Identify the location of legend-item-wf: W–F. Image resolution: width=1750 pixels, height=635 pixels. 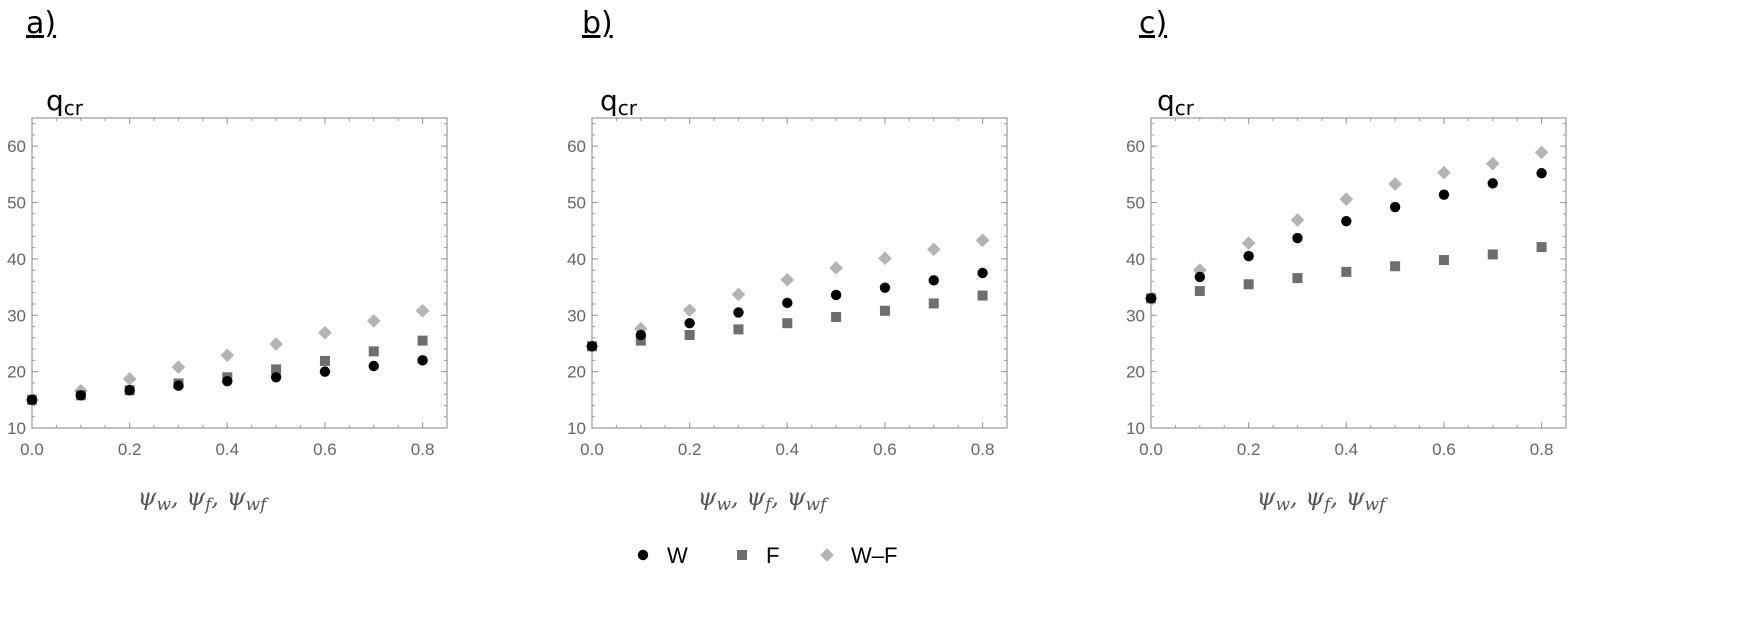
(858, 555).